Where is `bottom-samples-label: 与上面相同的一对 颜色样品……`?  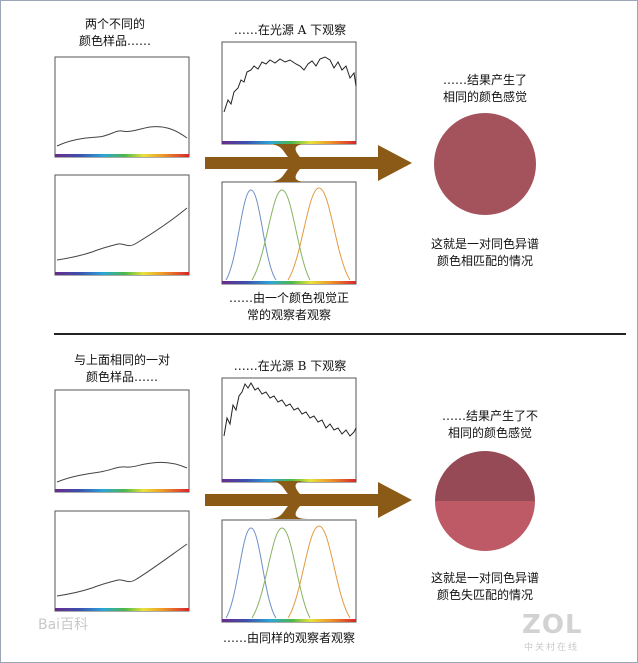
bottom-samples-label: 与上面相同的一对 颜色样品…… is located at coordinates (121, 368).